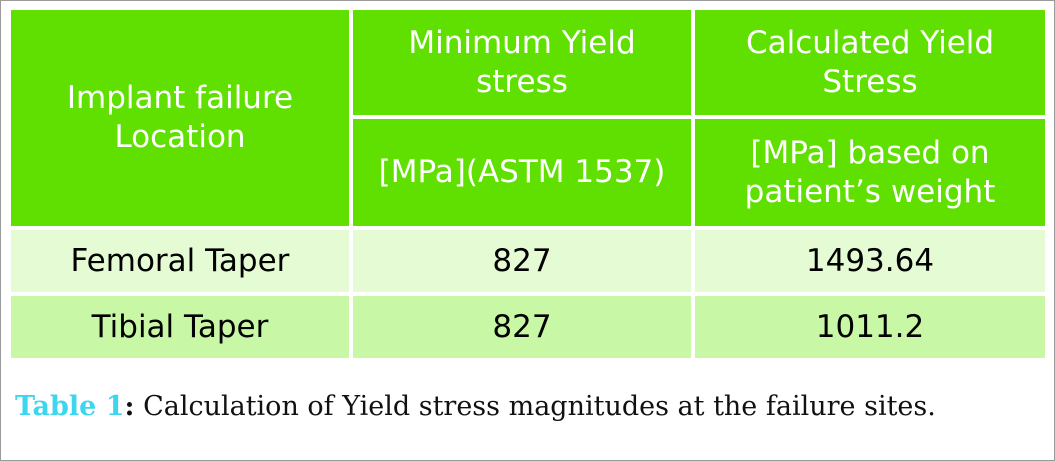  What do you see at coordinates (180, 327) in the screenshot?
I see `cell-location: Tibial Taper` at bounding box center [180, 327].